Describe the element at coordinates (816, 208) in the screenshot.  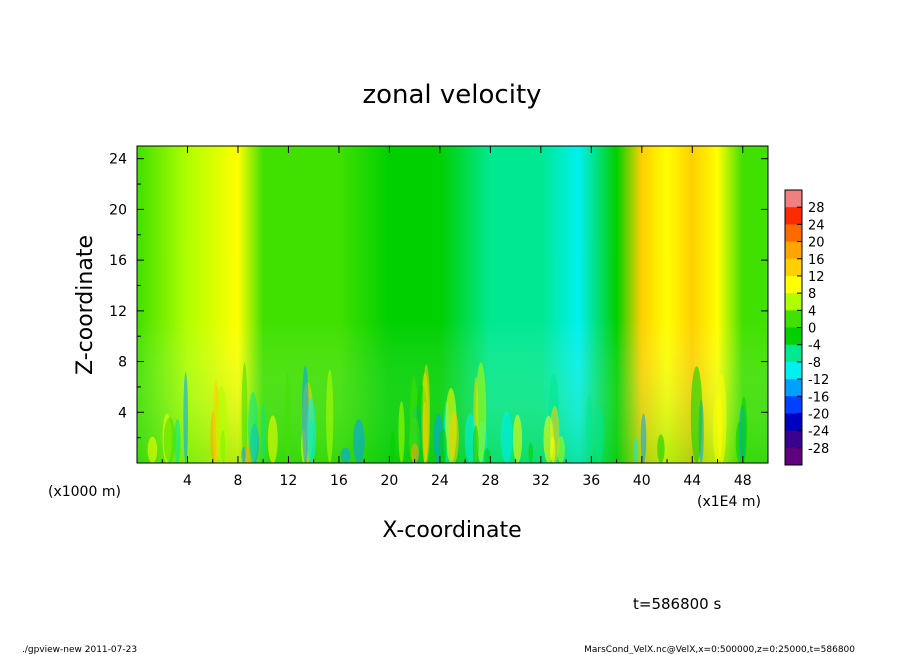
I see `colorbar-tick-label: 28` at that location.